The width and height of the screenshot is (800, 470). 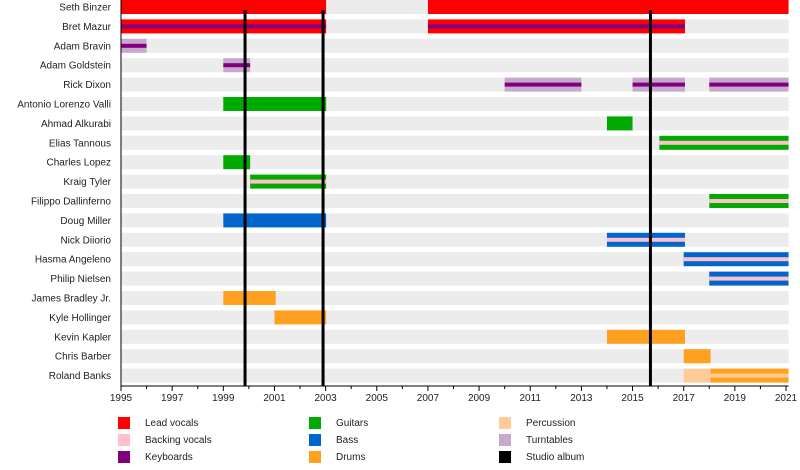 What do you see at coordinates (76, 124) in the screenshot?
I see `member-label: Ahmad Alkurabi` at bounding box center [76, 124].